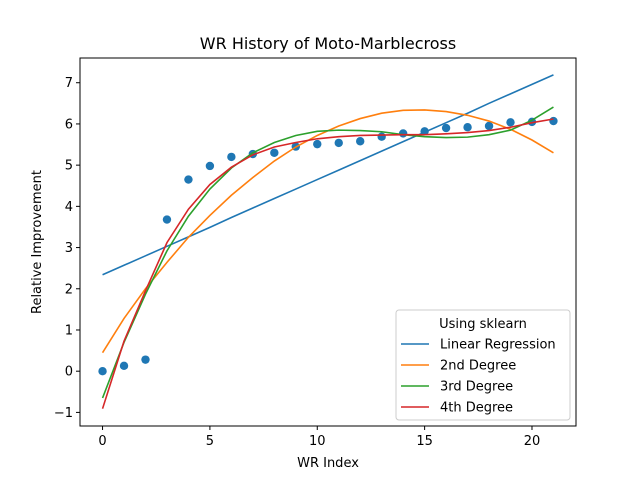 Image resolution: width=640 pixels, height=480 pixels. I want to click on x-axis: 0 5 10 15 20, so click(319, 437).